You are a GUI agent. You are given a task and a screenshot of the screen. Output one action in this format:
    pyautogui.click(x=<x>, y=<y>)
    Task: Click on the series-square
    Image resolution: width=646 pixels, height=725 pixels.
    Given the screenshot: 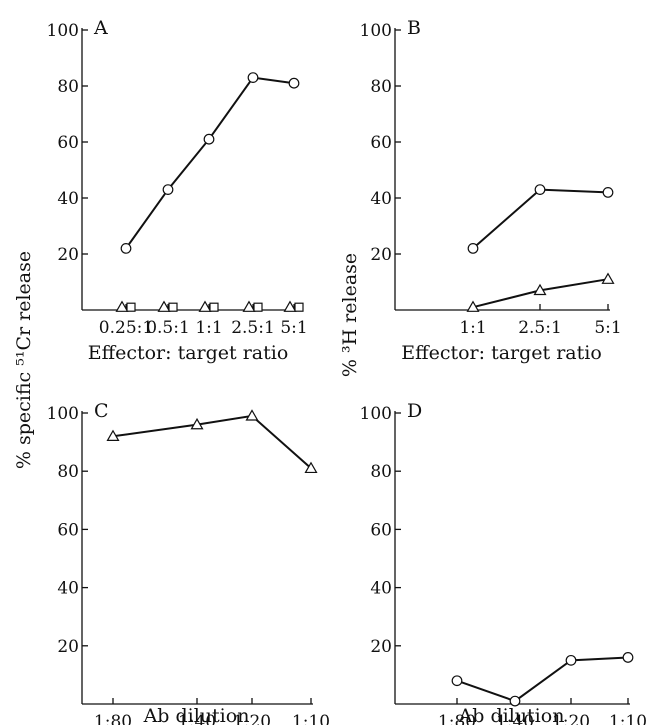 What is the action you would take?
    pyautogui.click(x=215, y=307)
    